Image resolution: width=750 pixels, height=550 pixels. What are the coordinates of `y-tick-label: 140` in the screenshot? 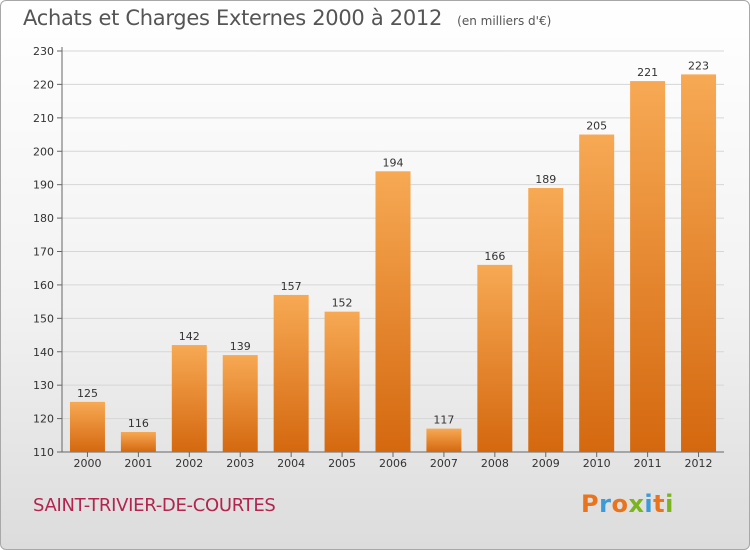 It's located at (43, 352).